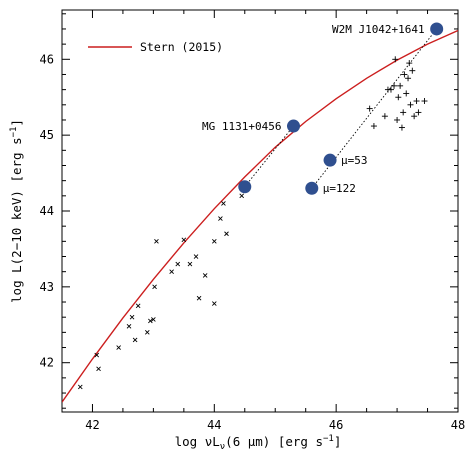 The height and width of the screenshot is (466, 474). Describe the element at coordinates (47, 135) in the screenshot. I see `y-tick-label: 45` at that location.